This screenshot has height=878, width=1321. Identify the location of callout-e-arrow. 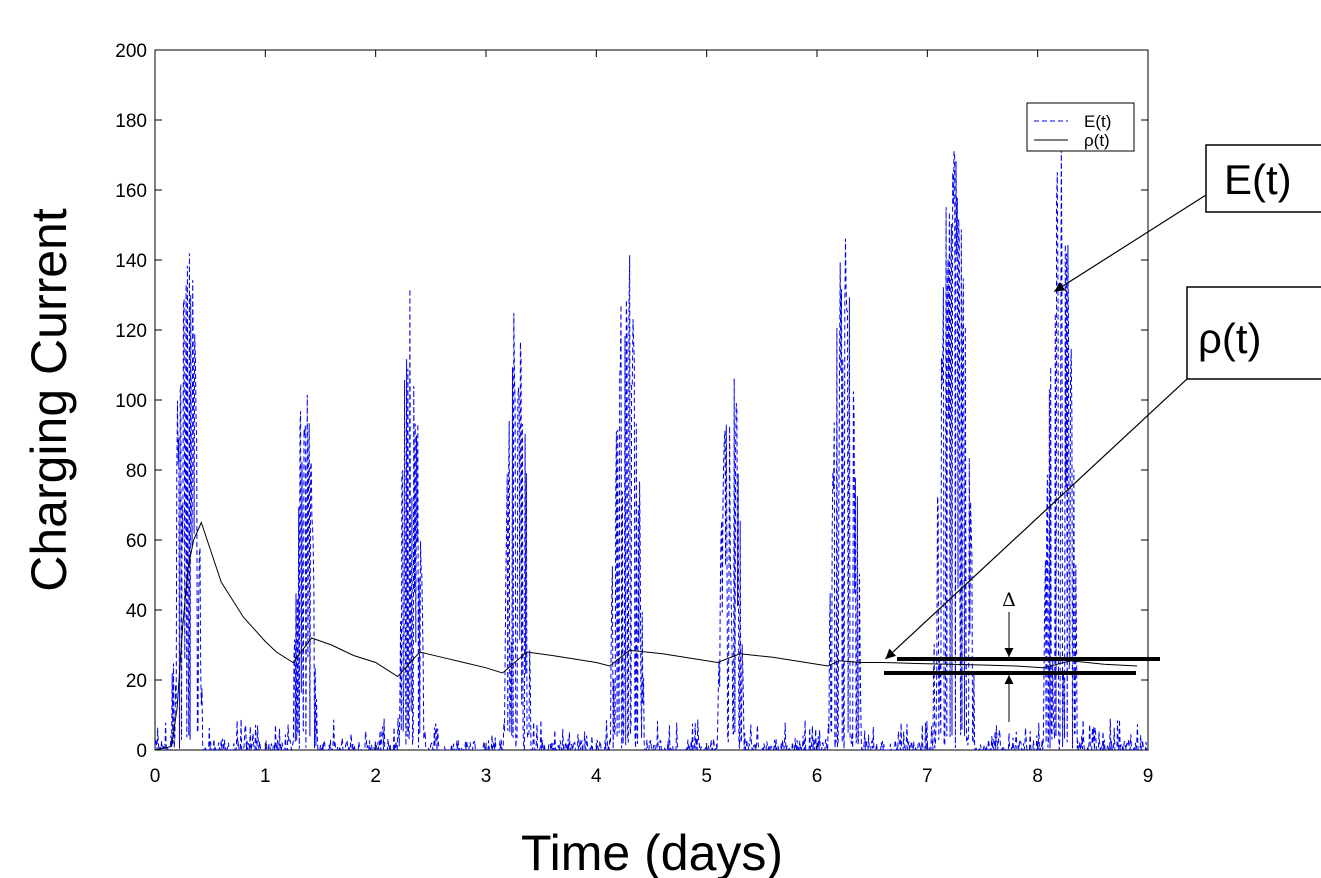
(1130, 243).